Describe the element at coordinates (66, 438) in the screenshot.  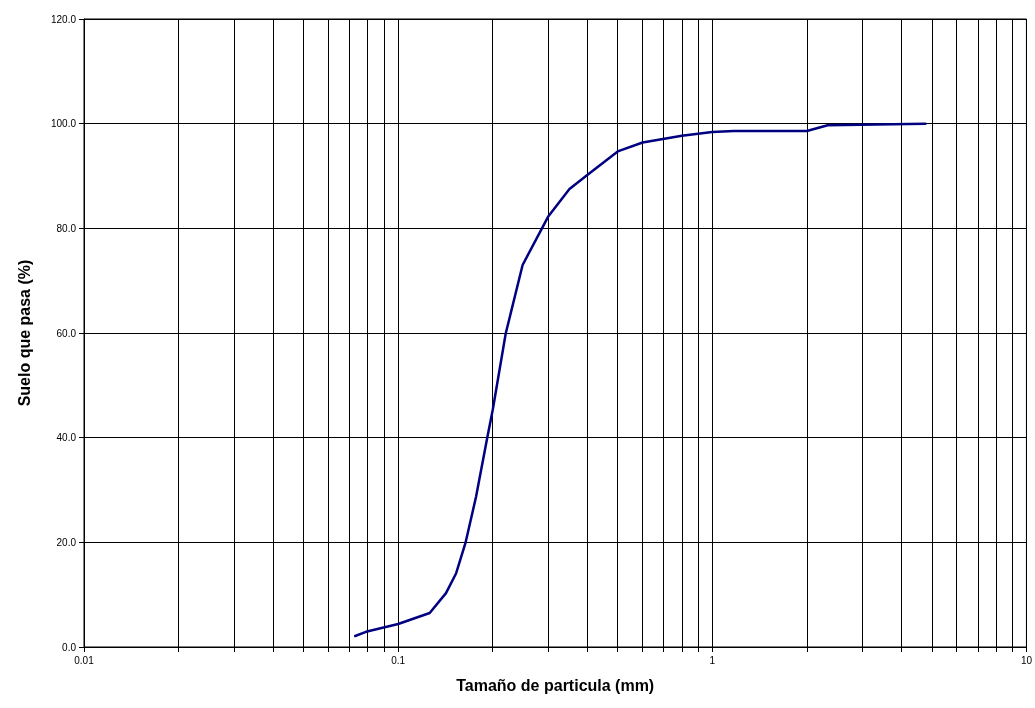
I see `y-tick-label: 40.0` at that location.